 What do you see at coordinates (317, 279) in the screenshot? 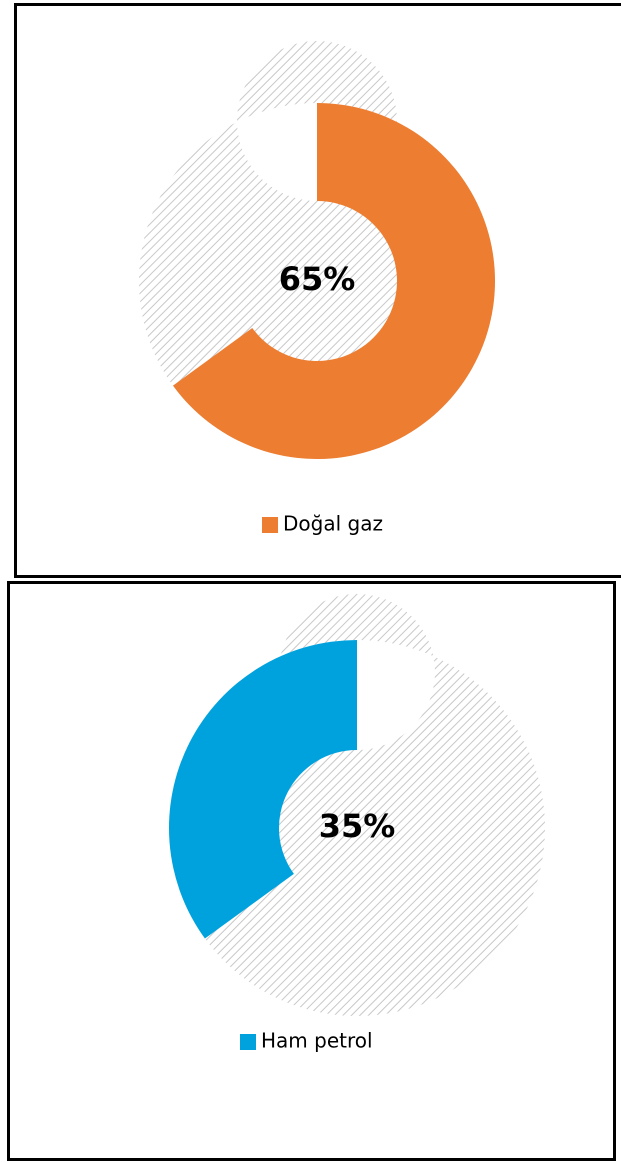
I see `center-label: 65%` at bounding box center [317, 279].